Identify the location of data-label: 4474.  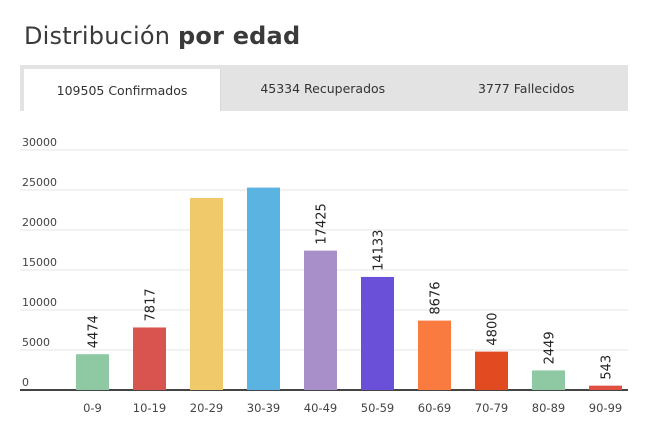
(94, 331).